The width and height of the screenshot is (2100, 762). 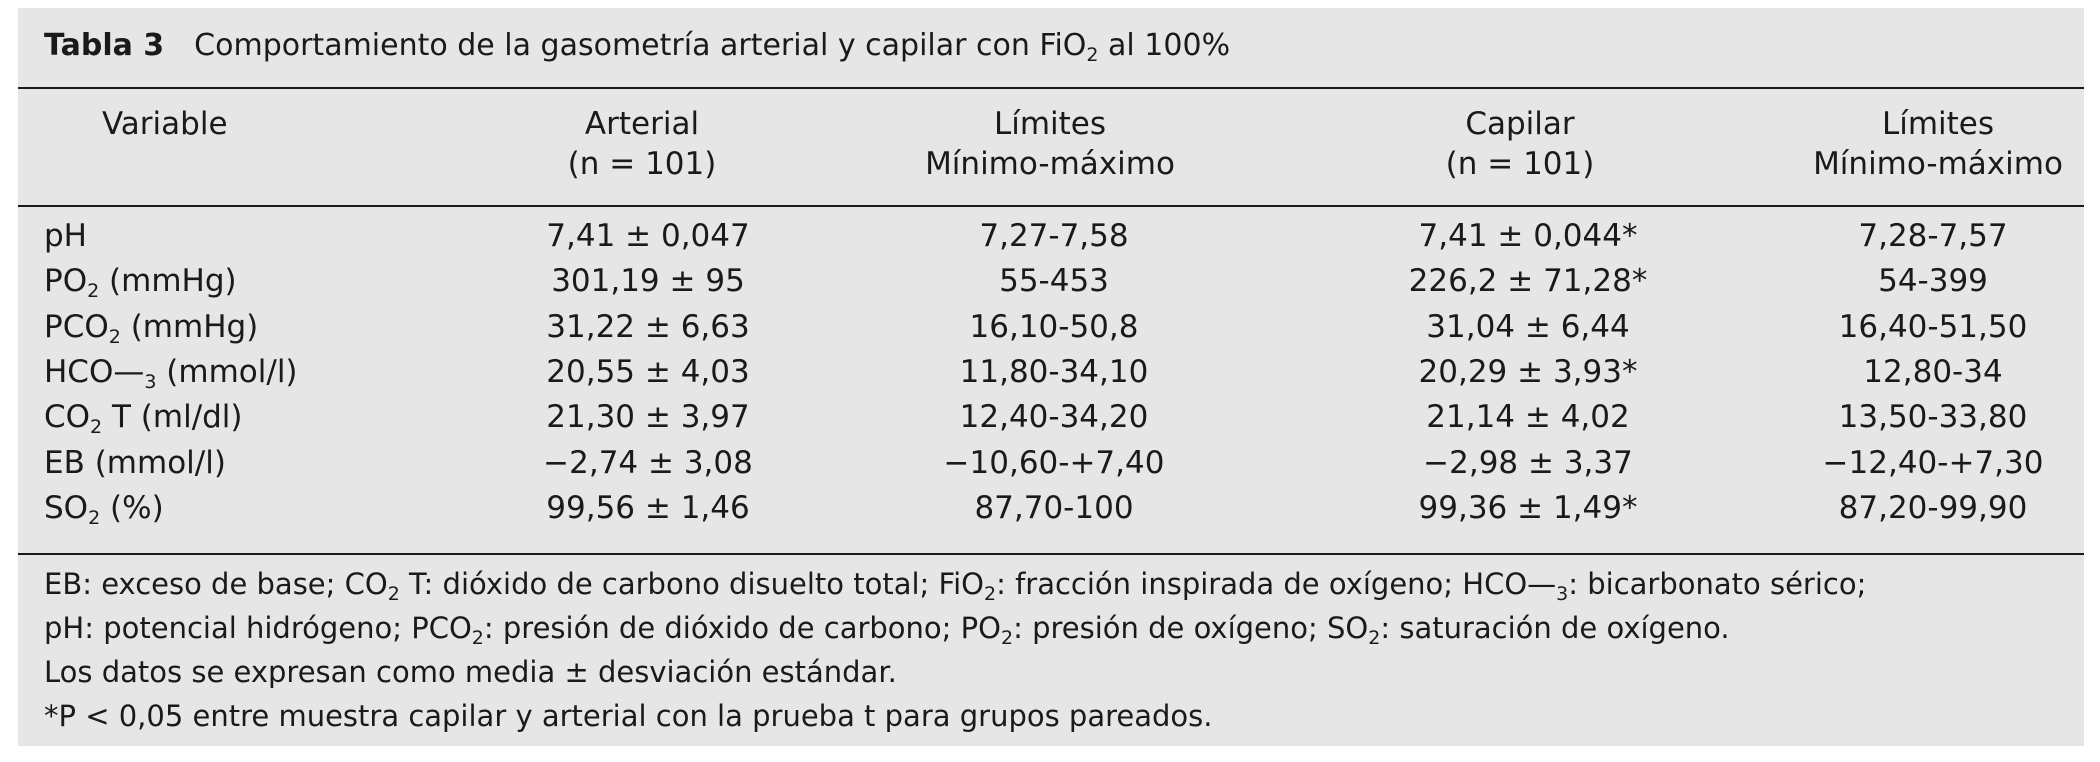 What do you see at coordinates (1054, 327) in the screenshot?
I see `lim-a-cell: 16,10-50,8` at bounding box center [1054, 327].